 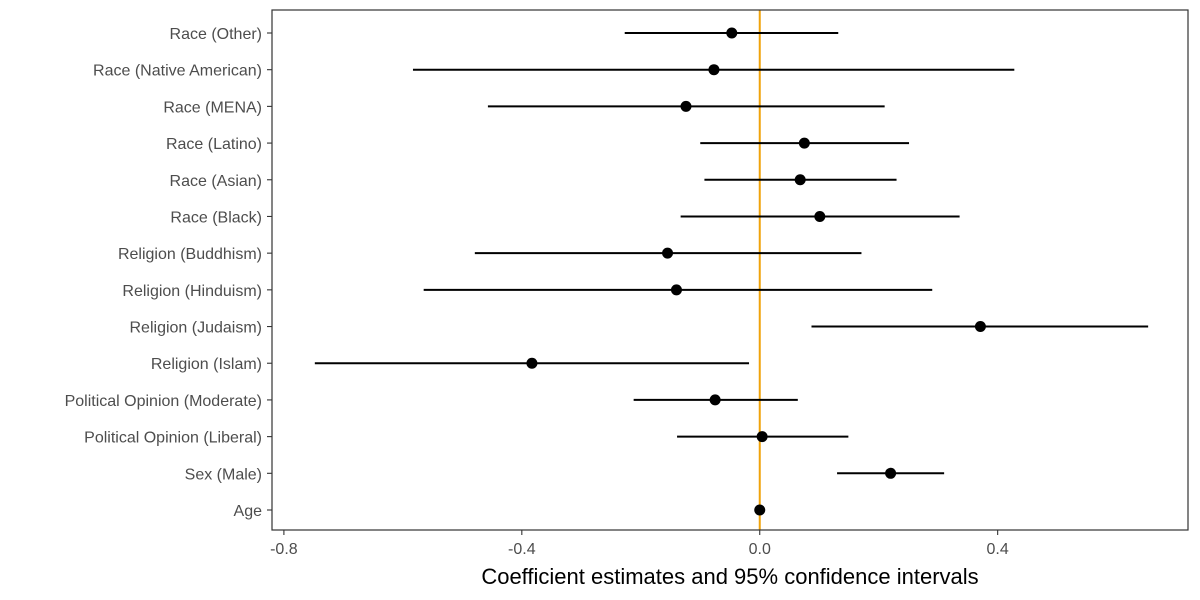 I want to click on category-label: Race (Native American), so click(x=177, y=71).